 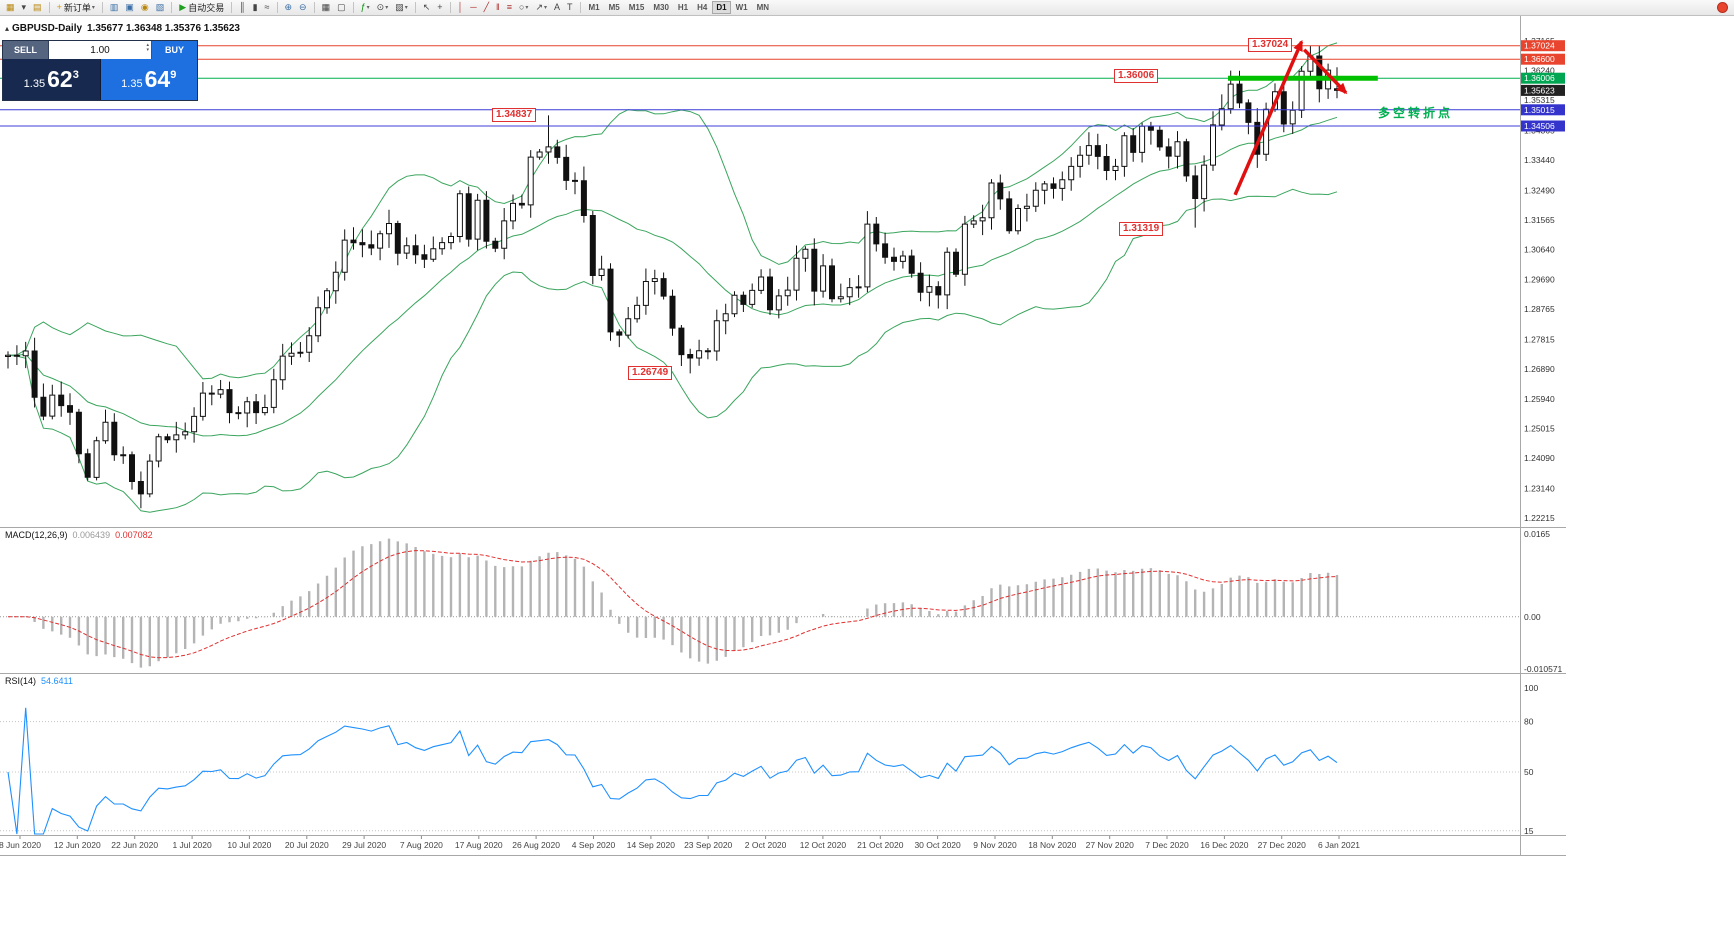 I want to click on new-chart-glyph-icon: ▦, so click(x=10, y=7).